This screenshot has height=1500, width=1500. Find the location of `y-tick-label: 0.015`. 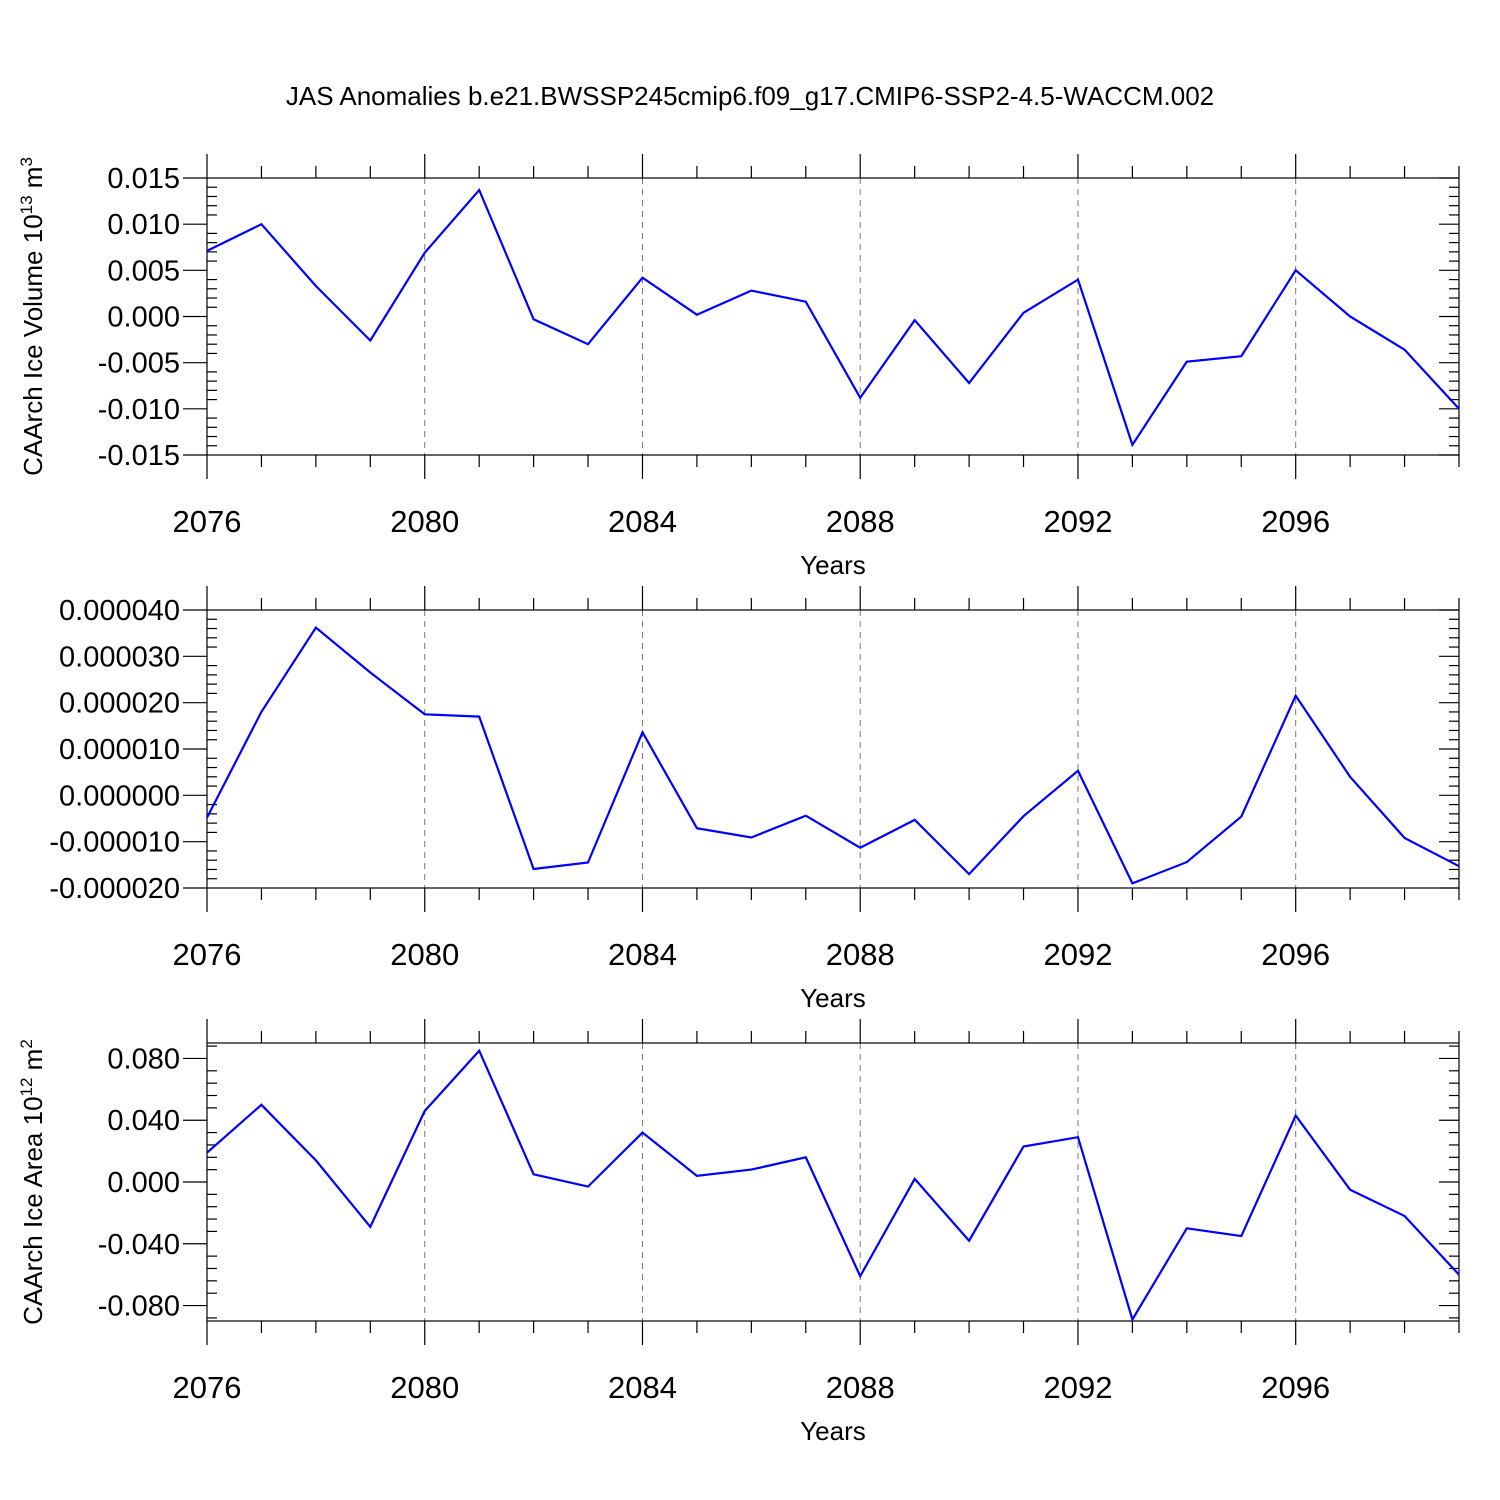

y-tick-label: 0.015 is located at coordinates (143, 179).